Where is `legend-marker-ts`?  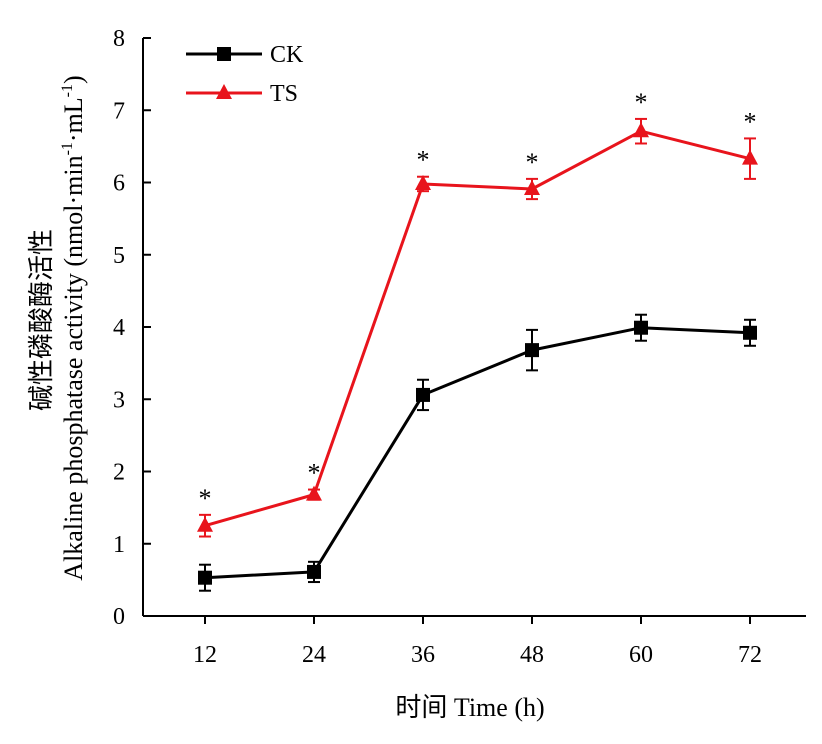
legend-marker-ts is located at coordinates (224, 91).